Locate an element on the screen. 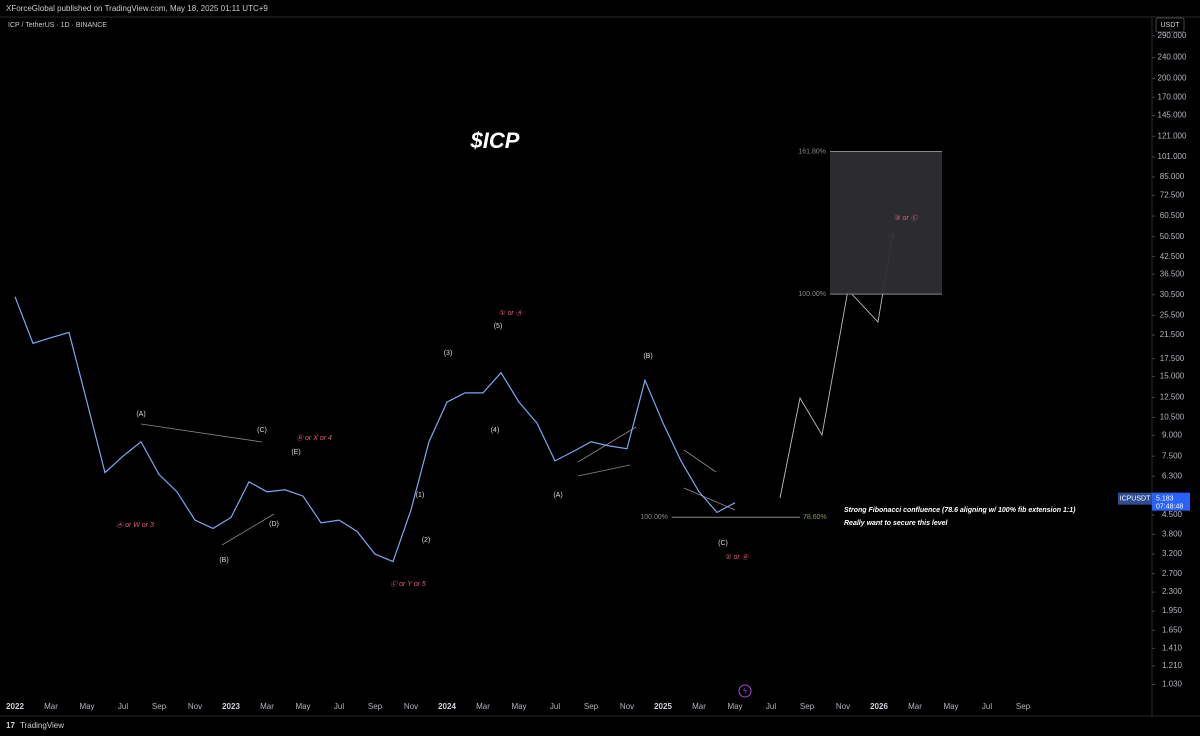 This screenshot has width=1200, height=736. y-tick-label: 1.950 is located at coordinates (1172, 610).